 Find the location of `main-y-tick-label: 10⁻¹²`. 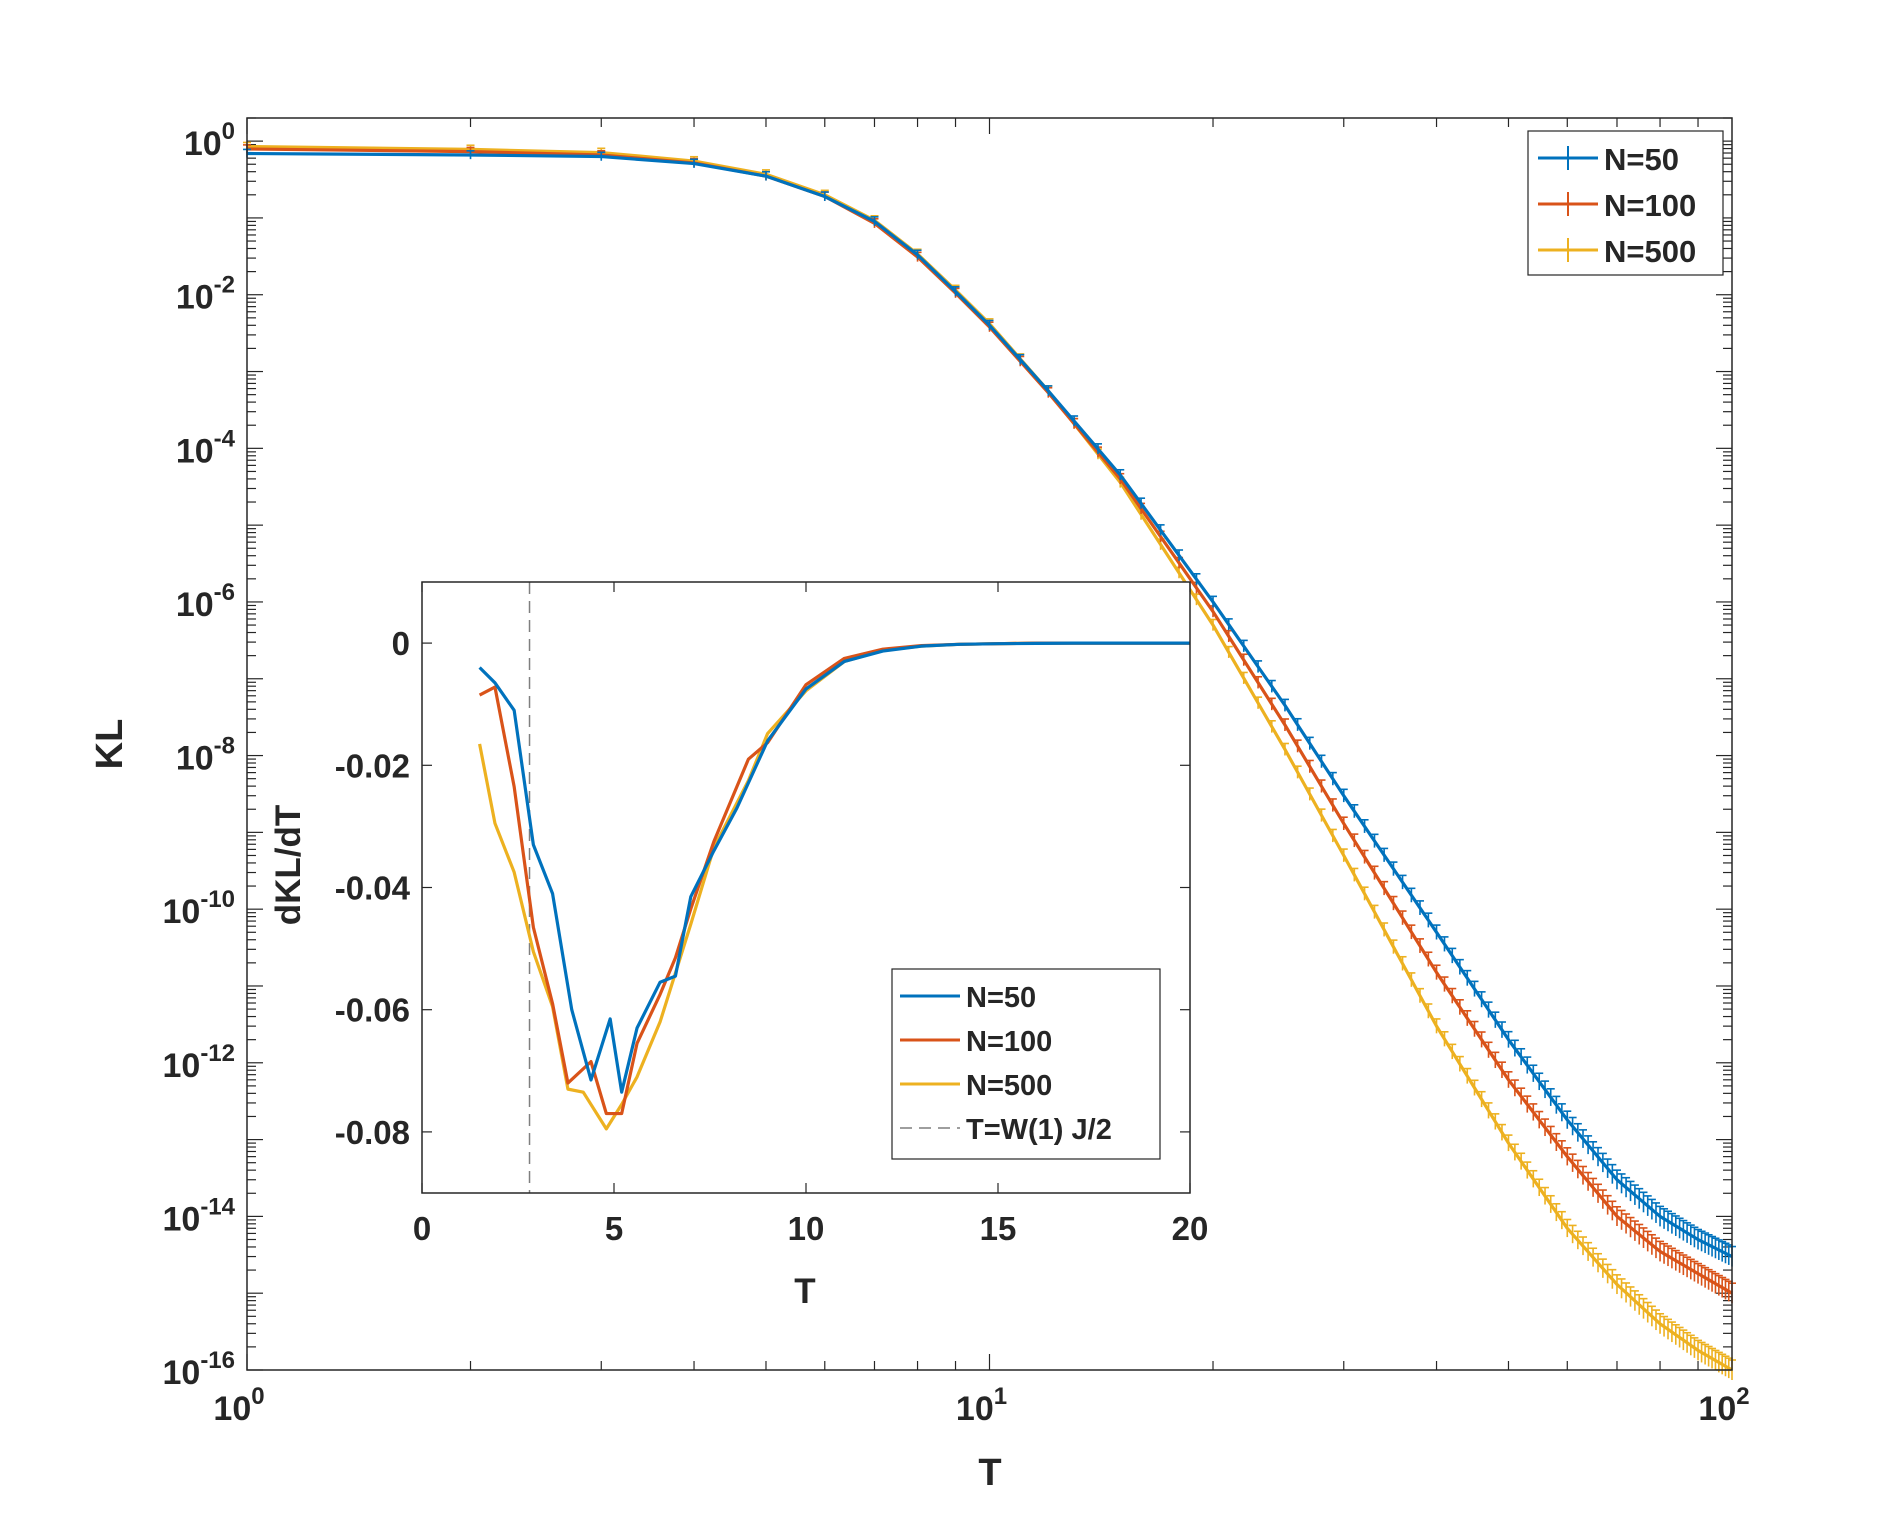

main-y-tick-label: 10⁻¹² is located at coordinates (198, 1062).